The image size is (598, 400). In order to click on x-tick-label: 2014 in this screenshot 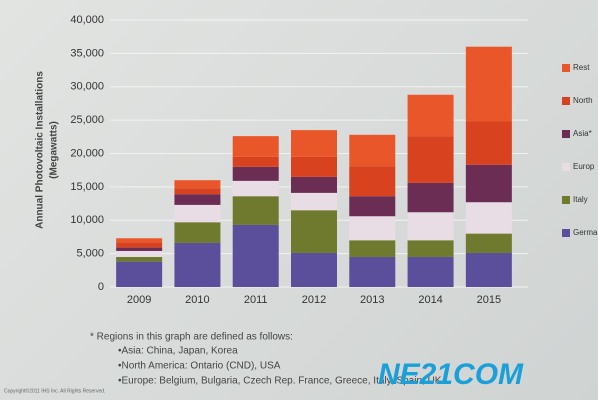, I will do `click(430, 300)`.